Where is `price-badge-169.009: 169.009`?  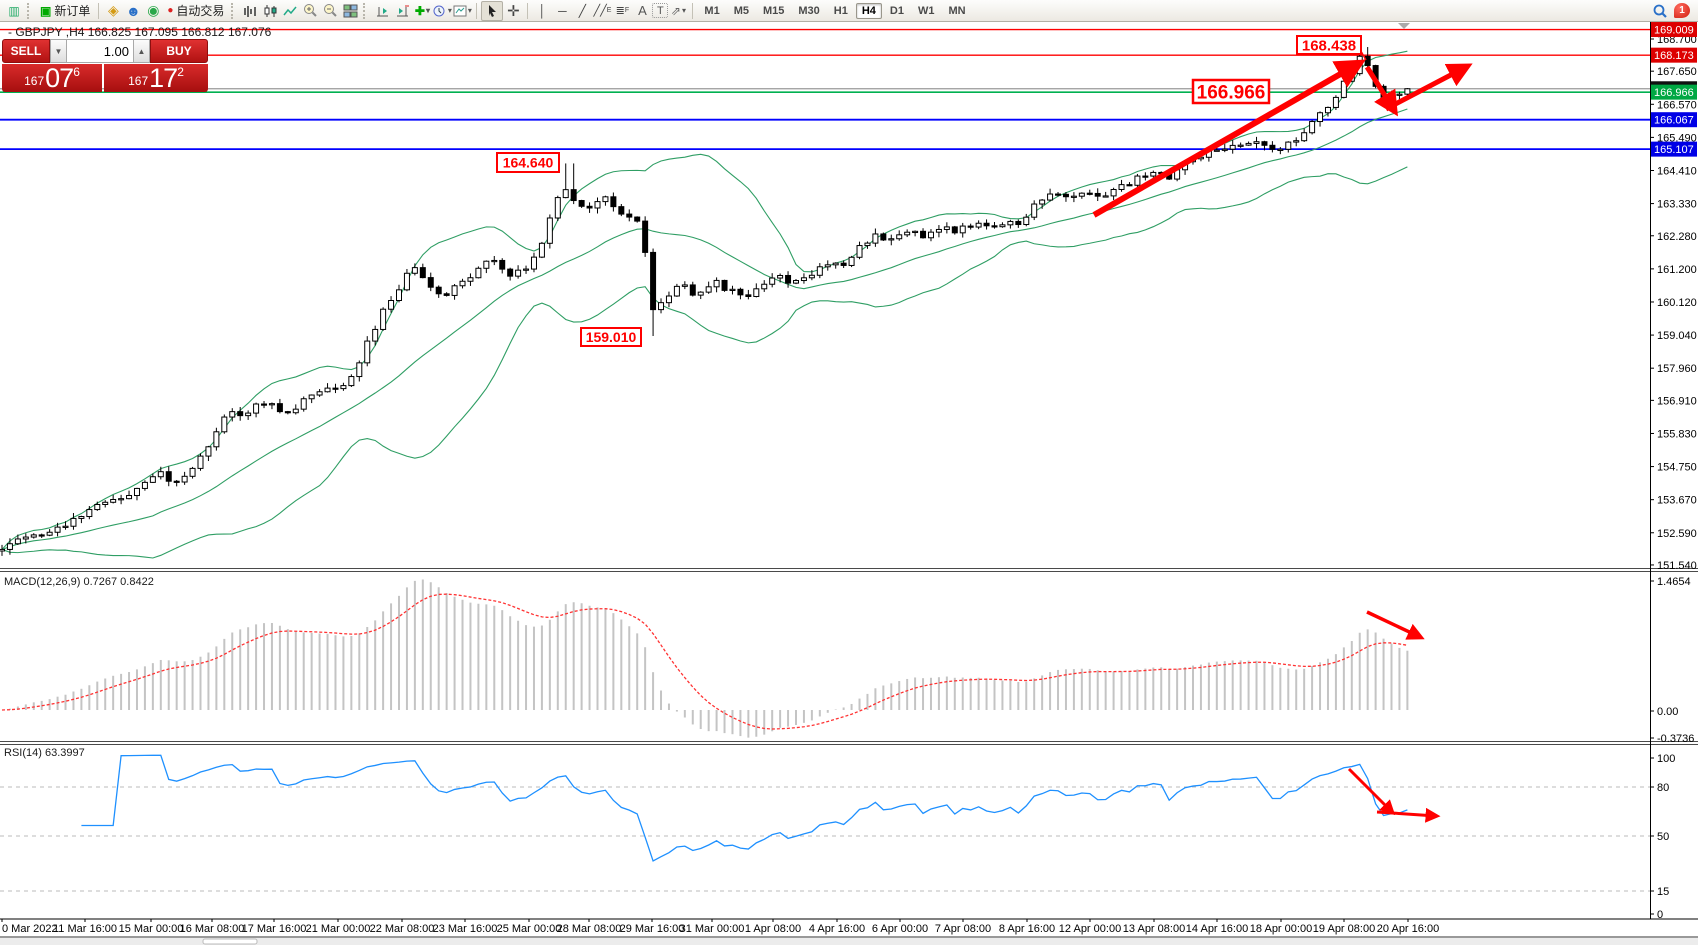 price-badge-169.009: 169.009 is located at coordinates (1674, 30).